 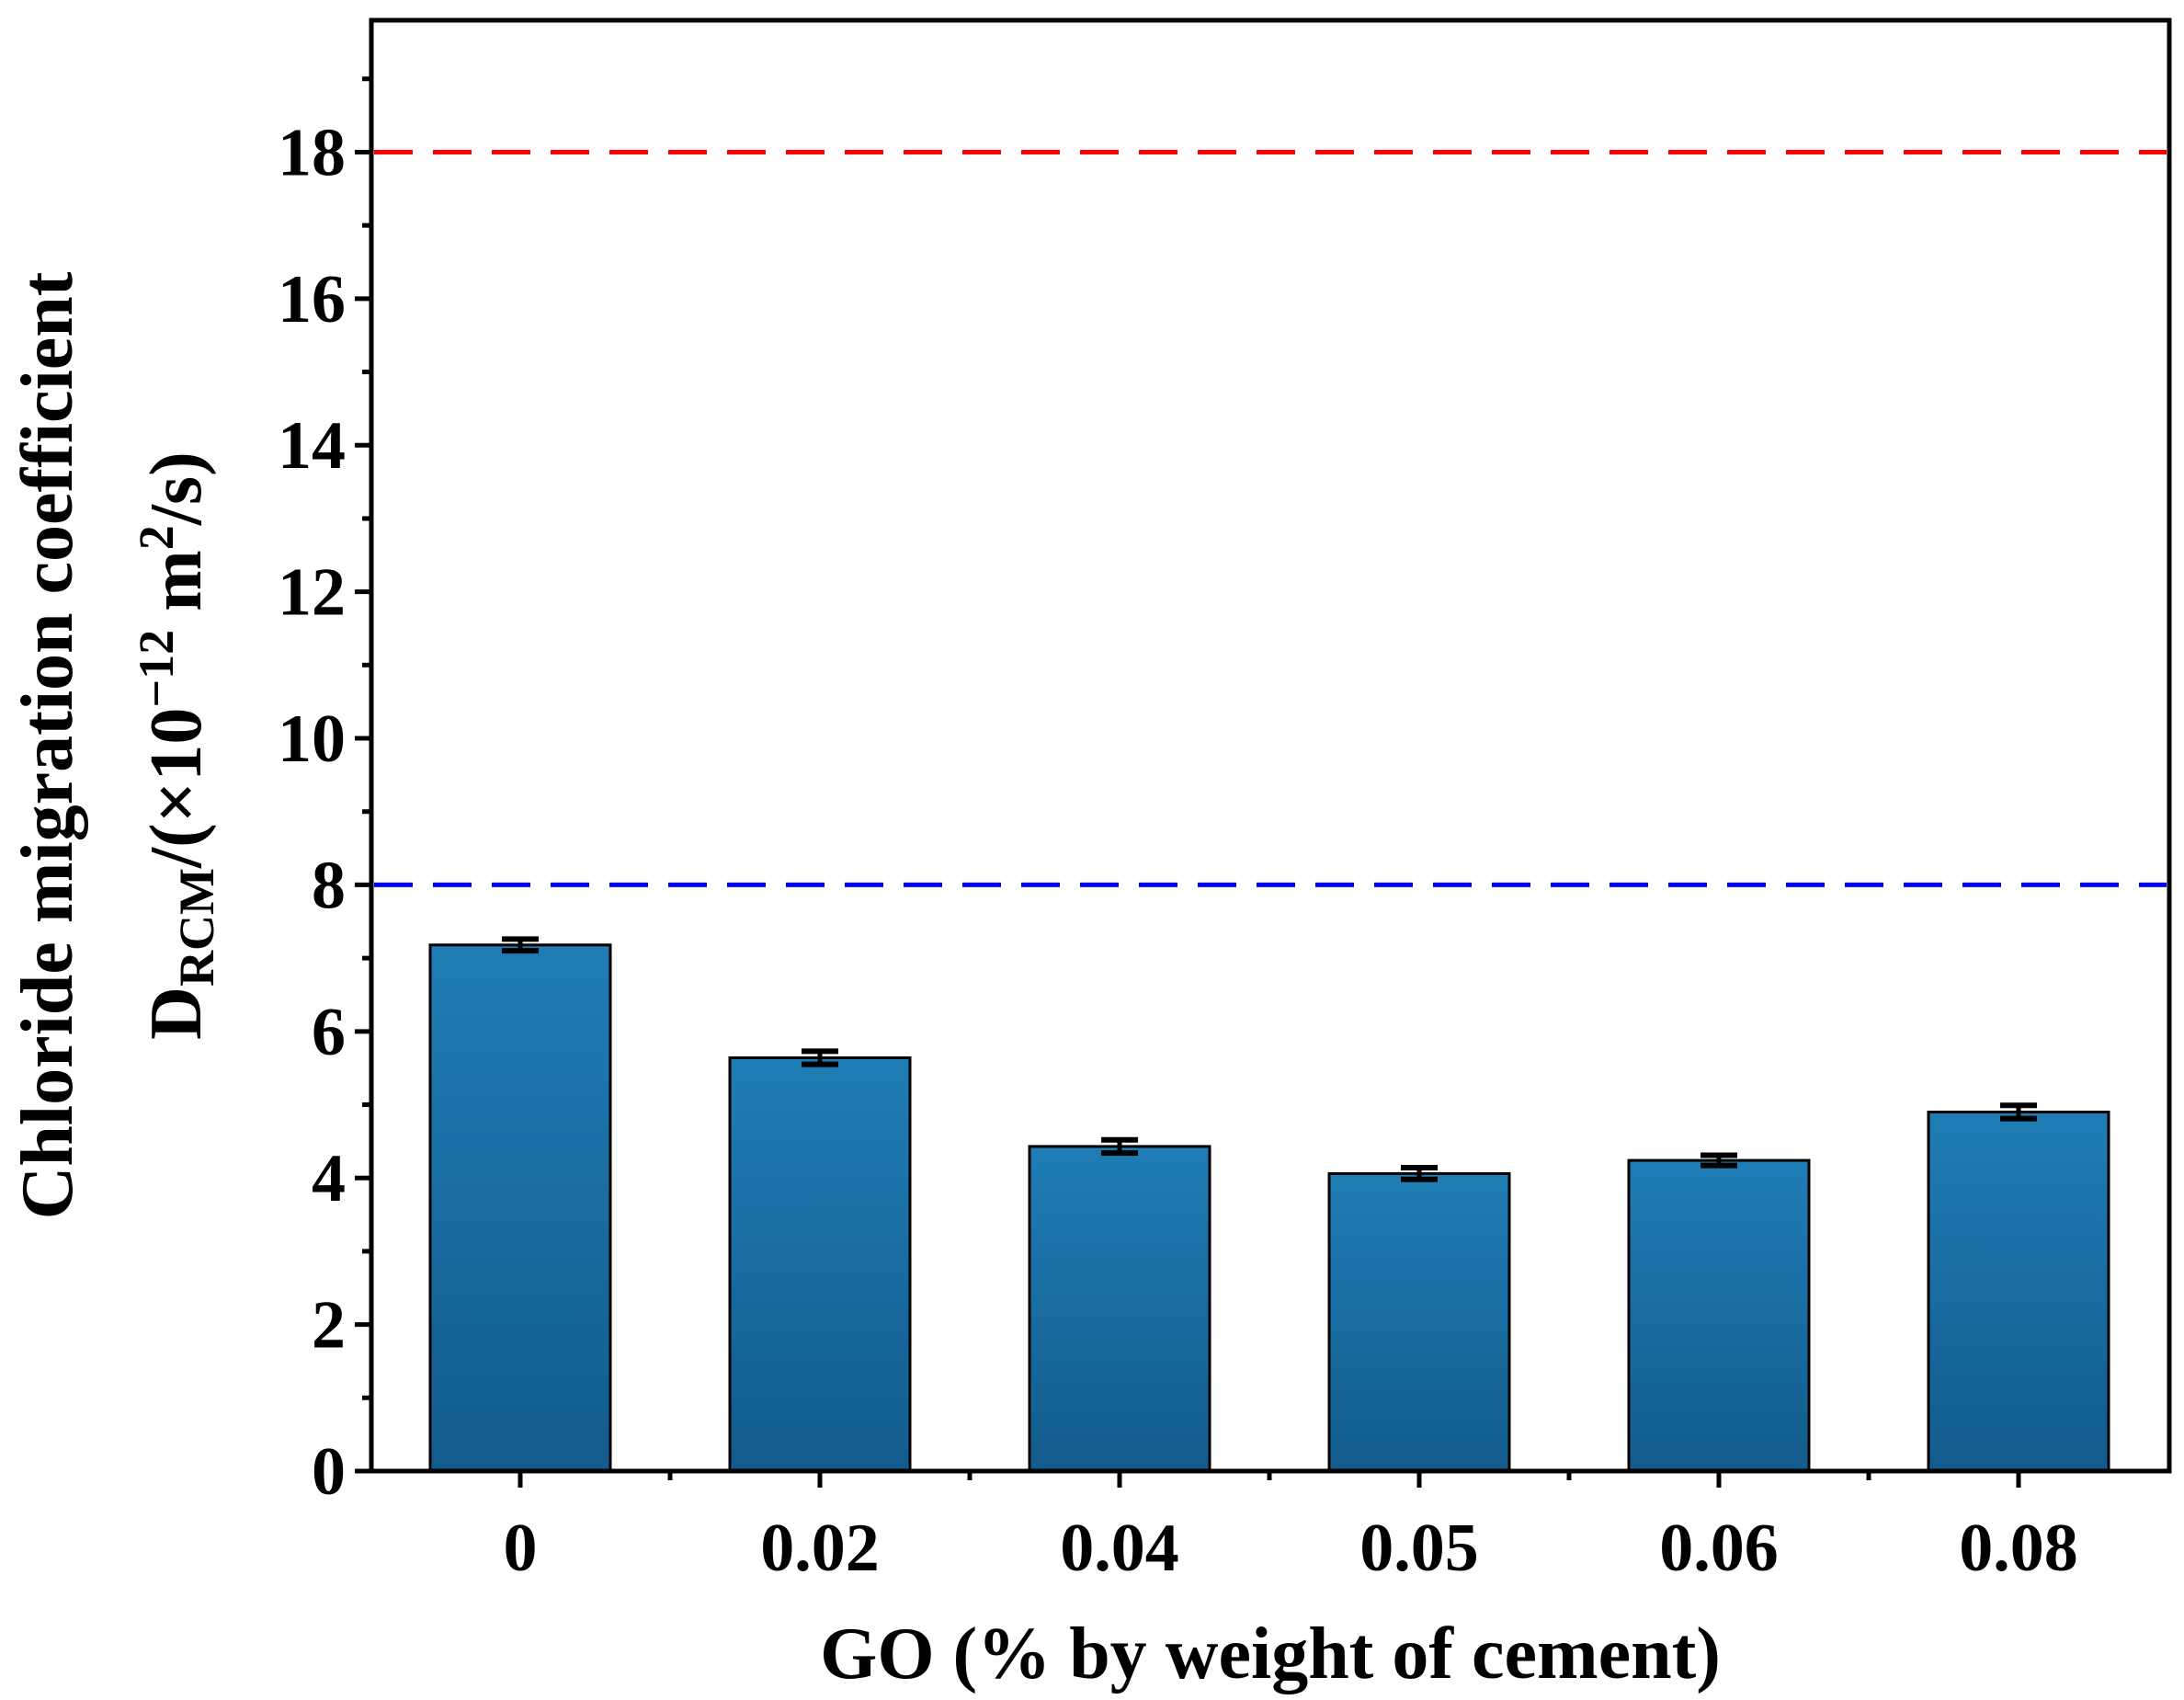 I want to click on error-bars, so click(x=1269, y=1059).